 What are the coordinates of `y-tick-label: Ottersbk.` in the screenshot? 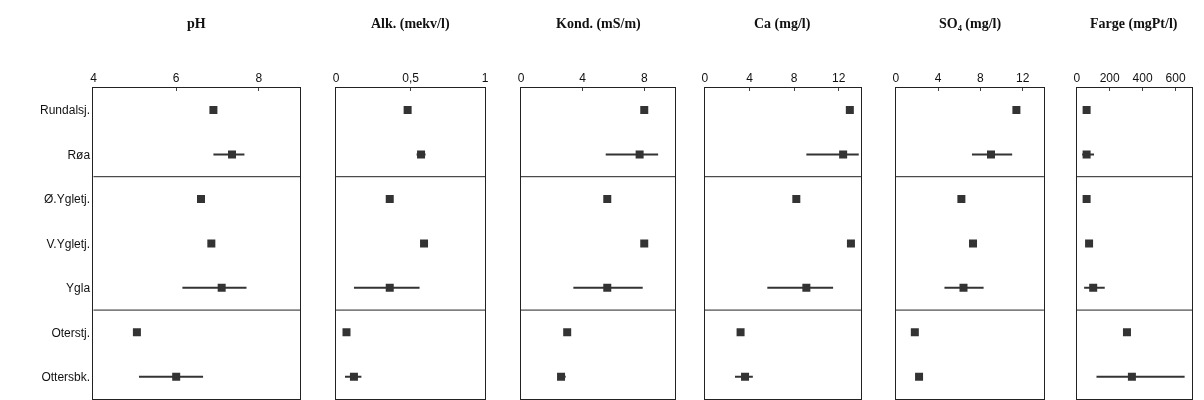 It's located at (66, 376).